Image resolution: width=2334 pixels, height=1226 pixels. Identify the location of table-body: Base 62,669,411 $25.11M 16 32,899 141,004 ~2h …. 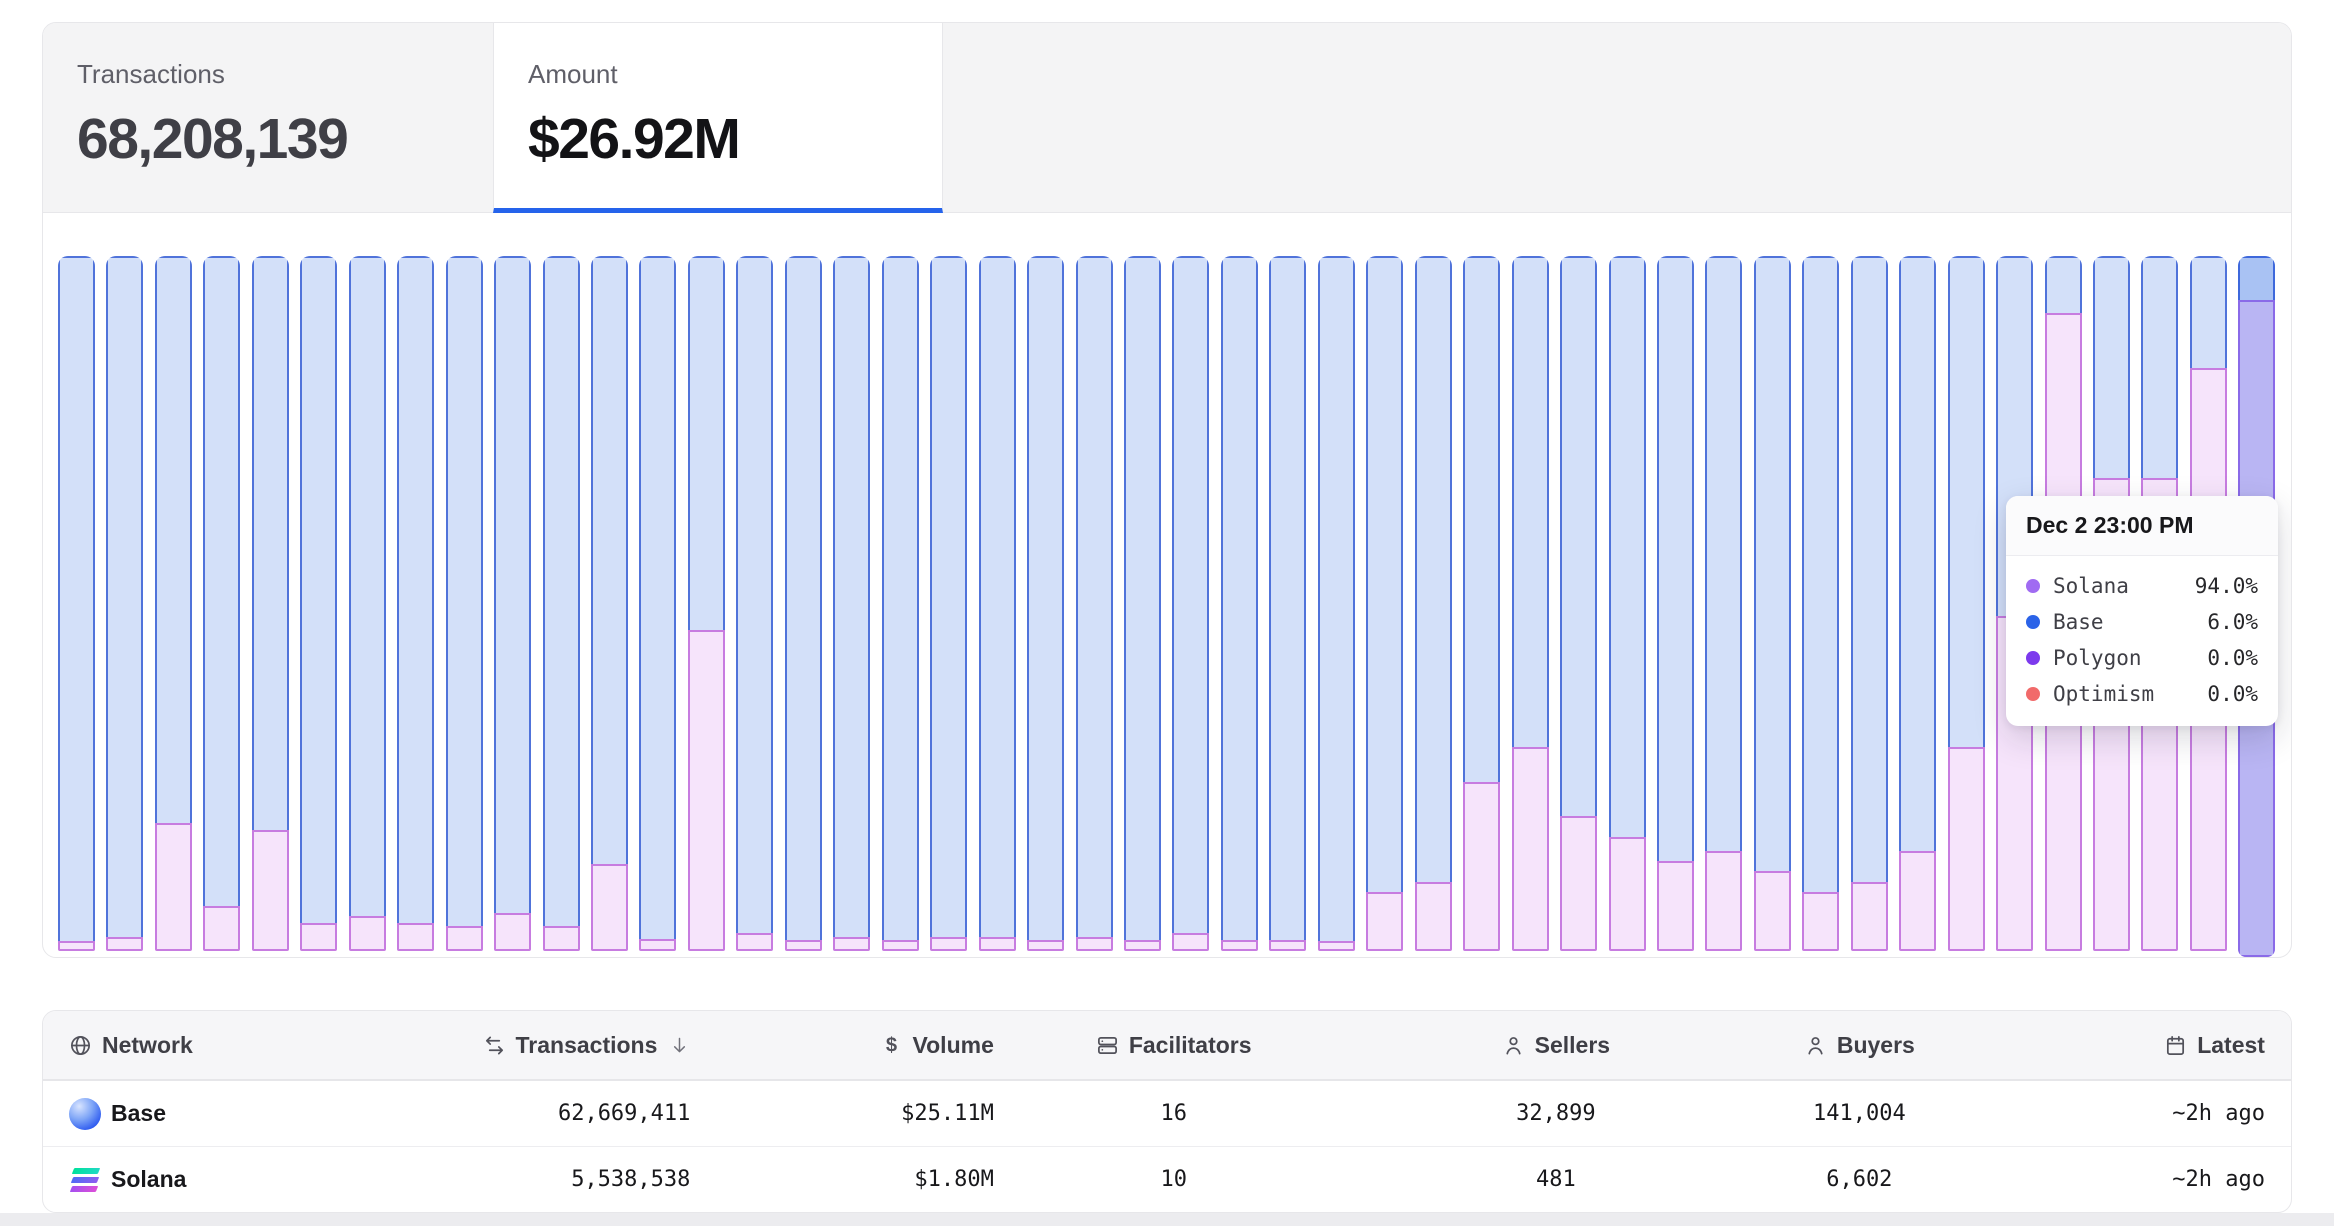
(1167, 1146).